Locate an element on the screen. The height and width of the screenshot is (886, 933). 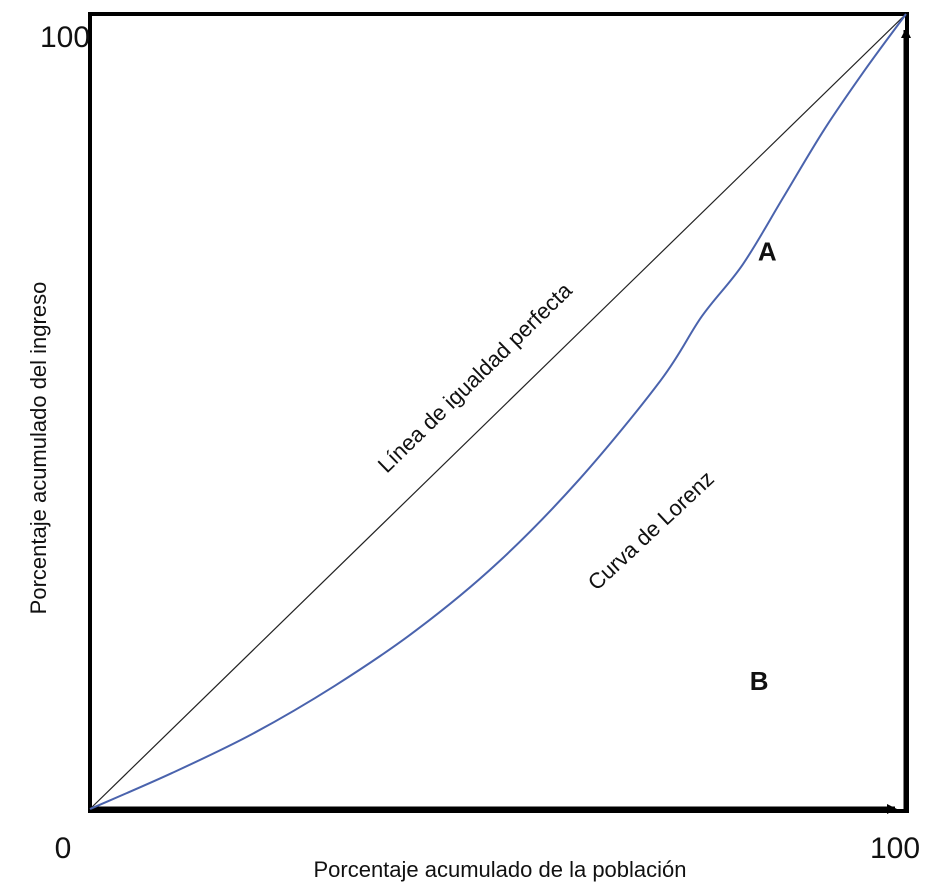
region-a-label: A is located at coordinates (767, 251).